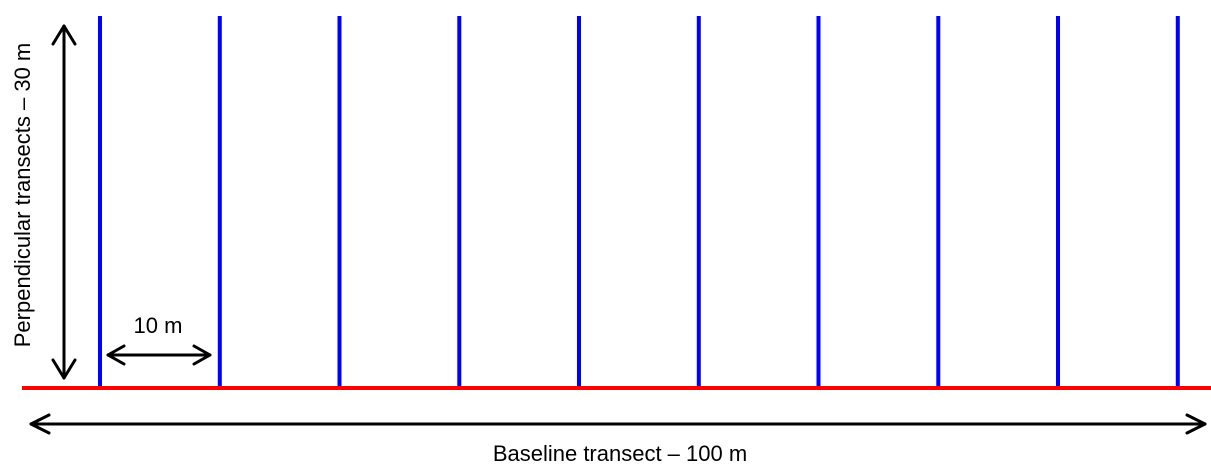  I want to click on perpendicular-transects-label: Perpendicular transects – 30 m, so click(22, 195).